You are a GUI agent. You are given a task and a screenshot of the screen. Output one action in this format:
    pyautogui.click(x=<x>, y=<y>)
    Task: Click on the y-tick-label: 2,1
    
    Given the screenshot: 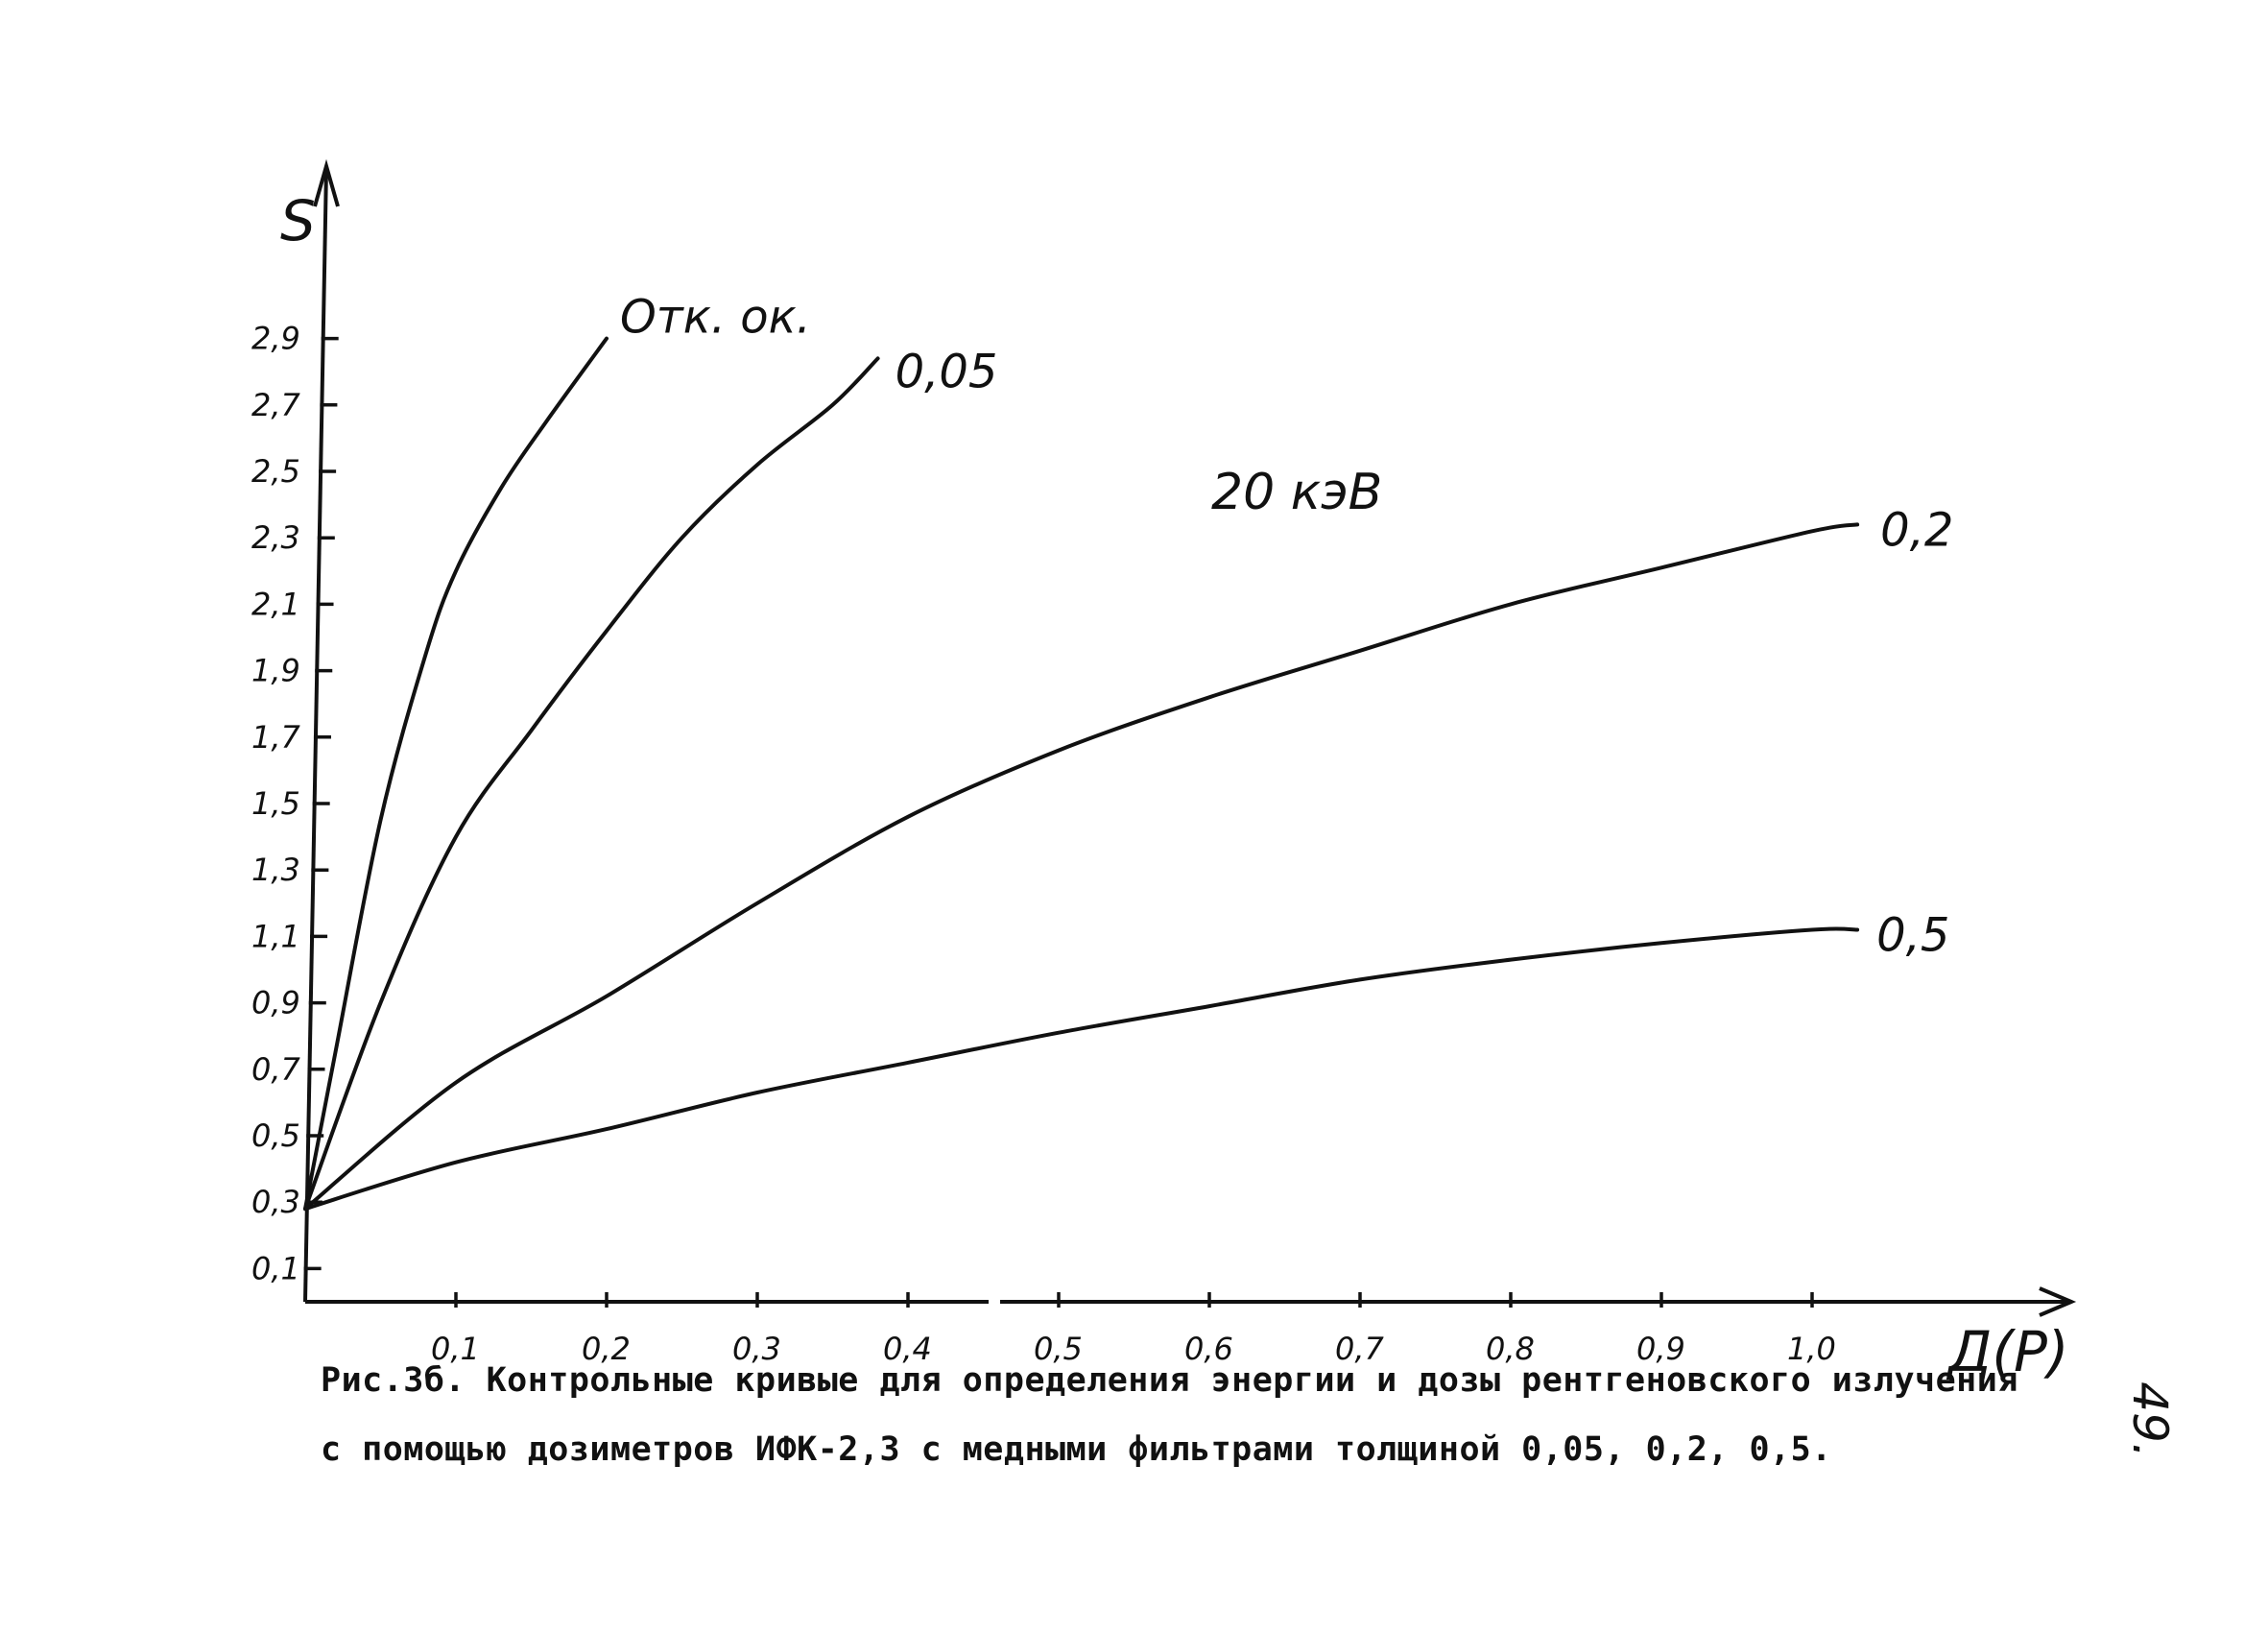 What is the action you would take?
    pyautogui.click(x=275, y=604)
    